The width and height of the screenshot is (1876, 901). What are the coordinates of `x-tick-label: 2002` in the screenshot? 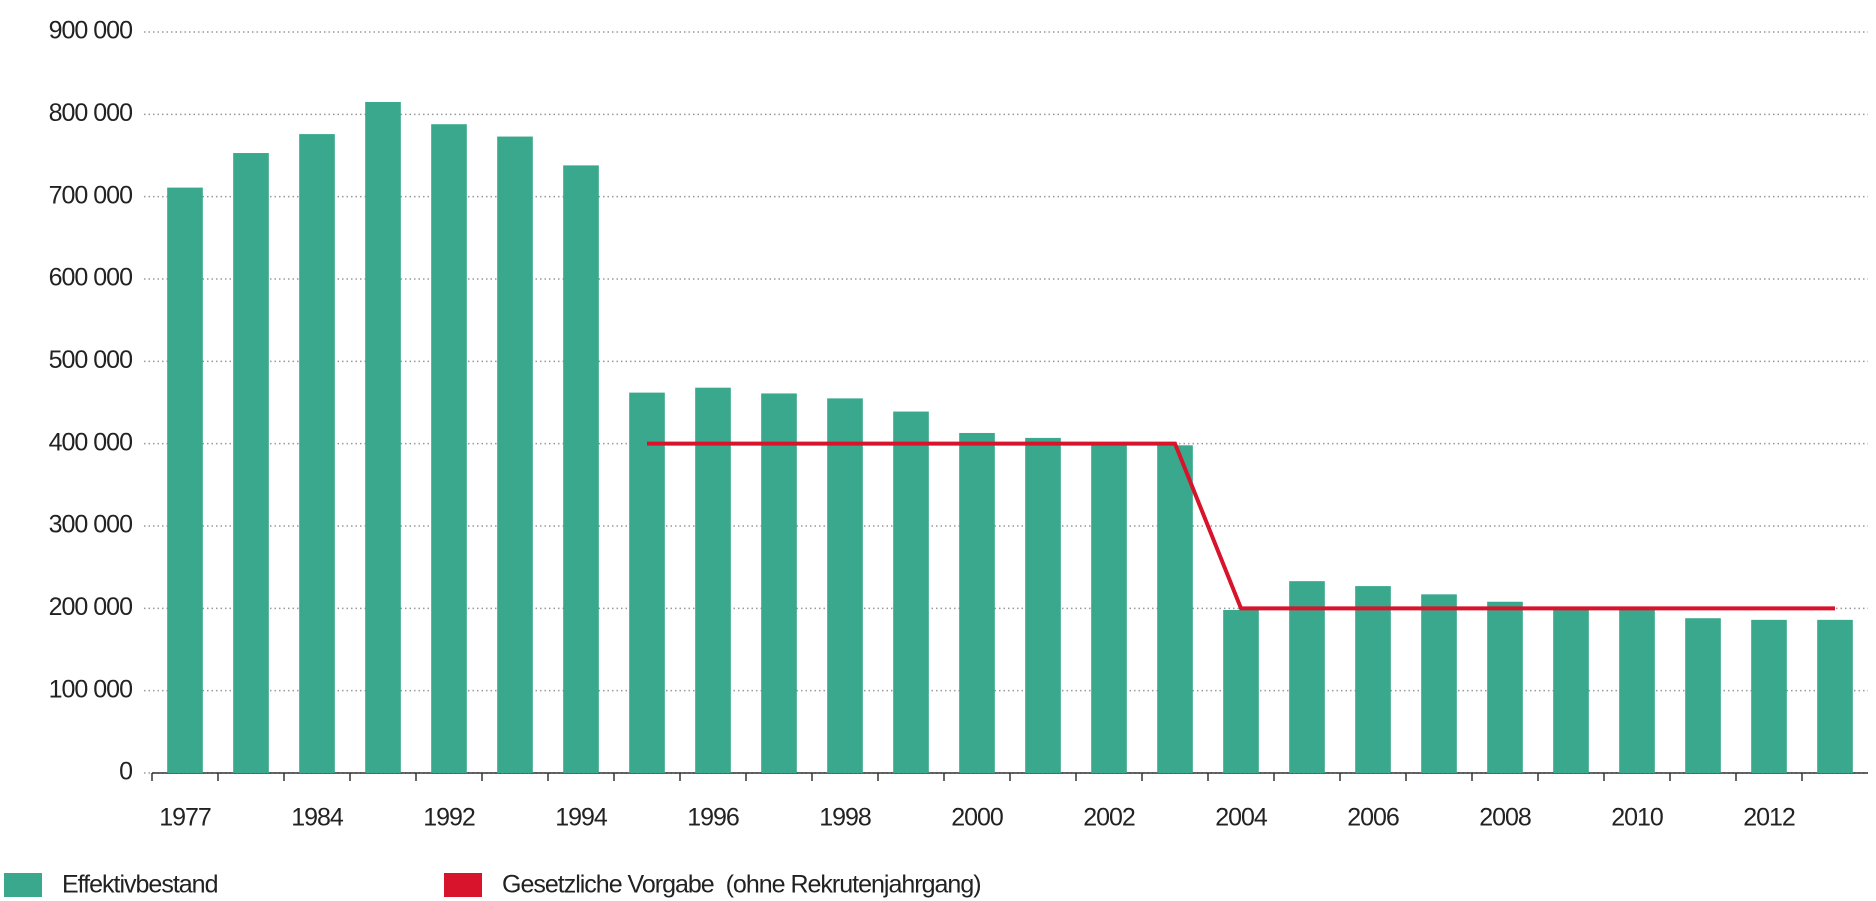 It's located at (1109, 818).